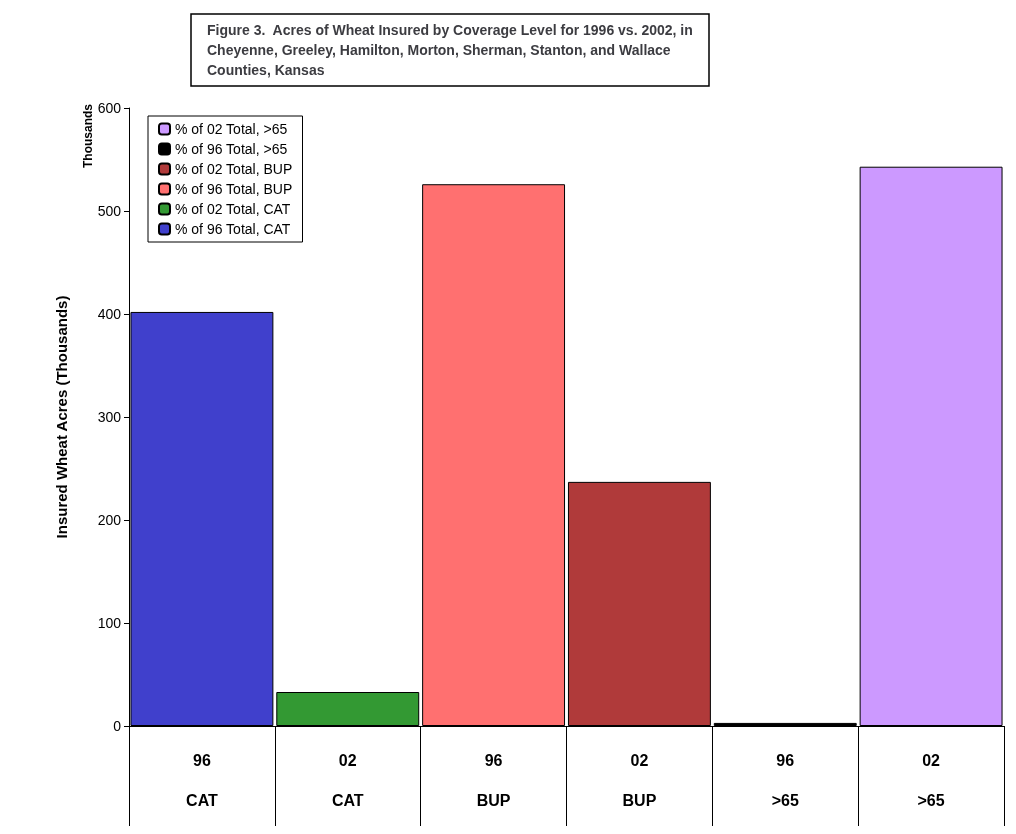 The height and width of the screenshot is (834, 1016). Describe the element at coordinates (931, 780) in the screenshot. I see `category-label: 02 >65` at that location.